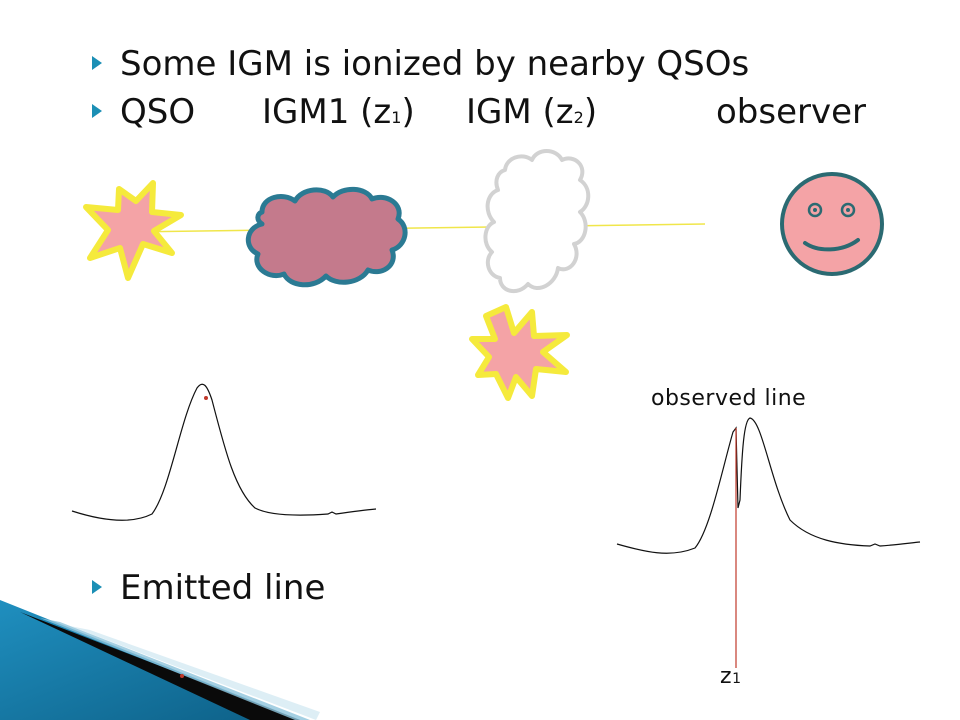 The image size is (960, 720). What do you see at coordinates (416, 228) in the screenshot?
I see `sightline` at bounding box center [416, 228].